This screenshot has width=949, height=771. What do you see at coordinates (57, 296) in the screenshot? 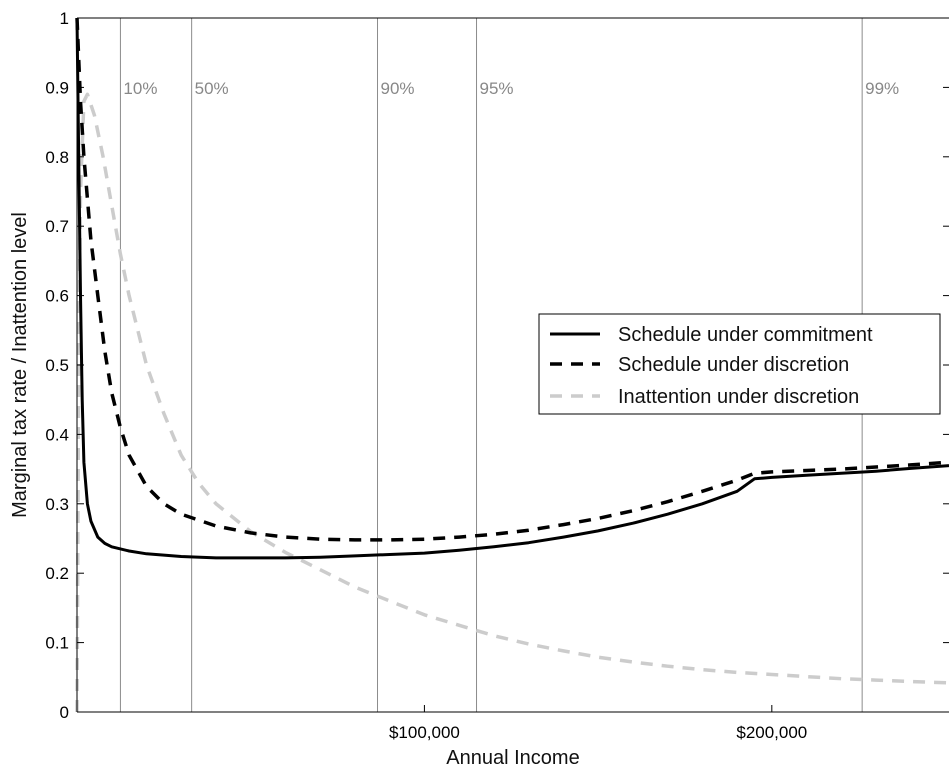
I see `y-tick-label: 0.6` at bounding box center [57, 296].